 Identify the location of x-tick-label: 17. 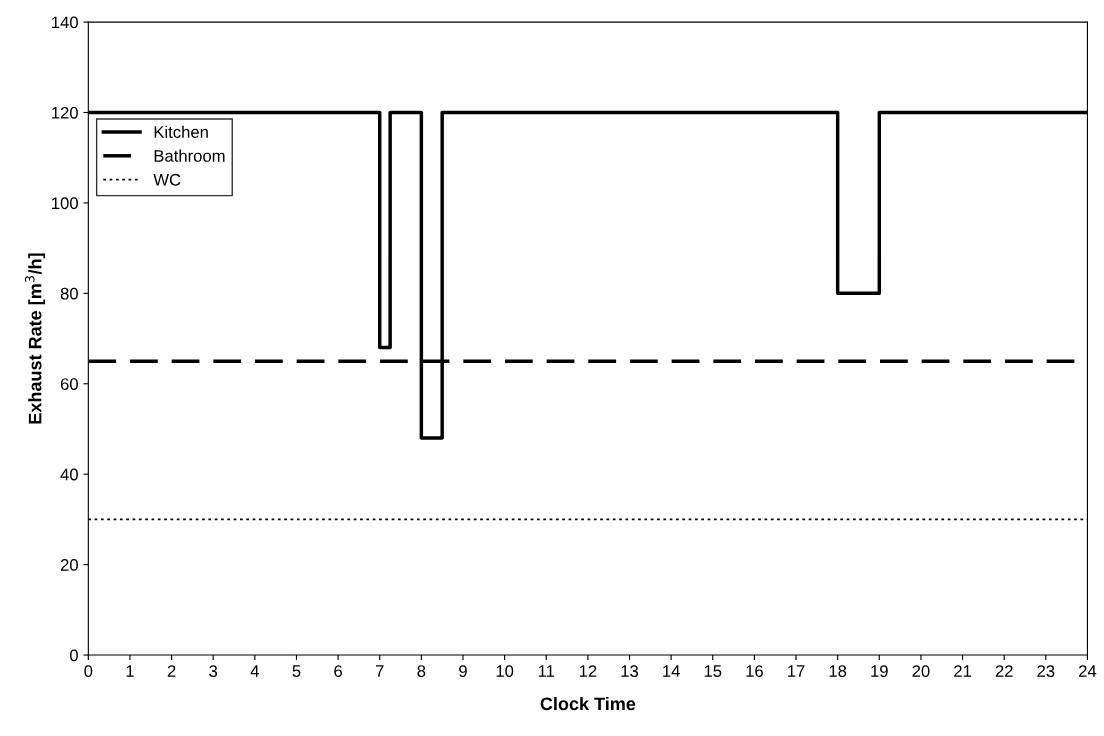
(796, 671).